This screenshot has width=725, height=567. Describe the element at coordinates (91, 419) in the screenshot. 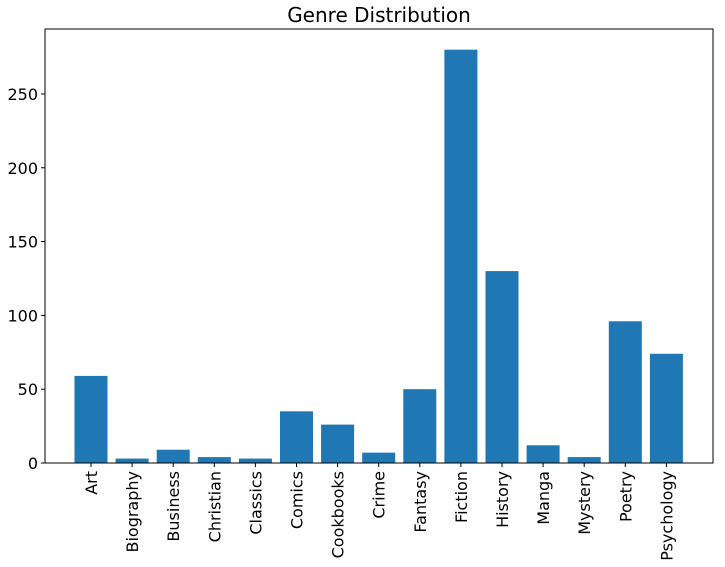

I see `bar-art` at that location.